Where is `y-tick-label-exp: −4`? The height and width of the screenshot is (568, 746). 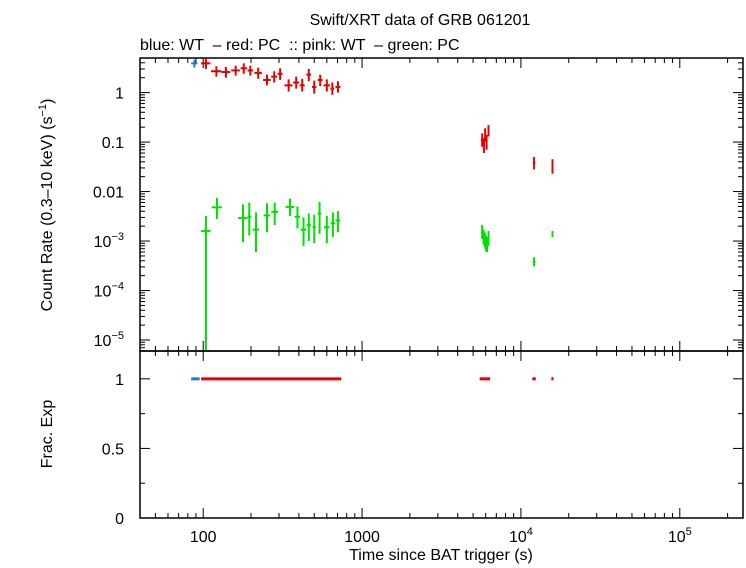 y-tick-label-exp: −4 is located at coordinates (117, 287).